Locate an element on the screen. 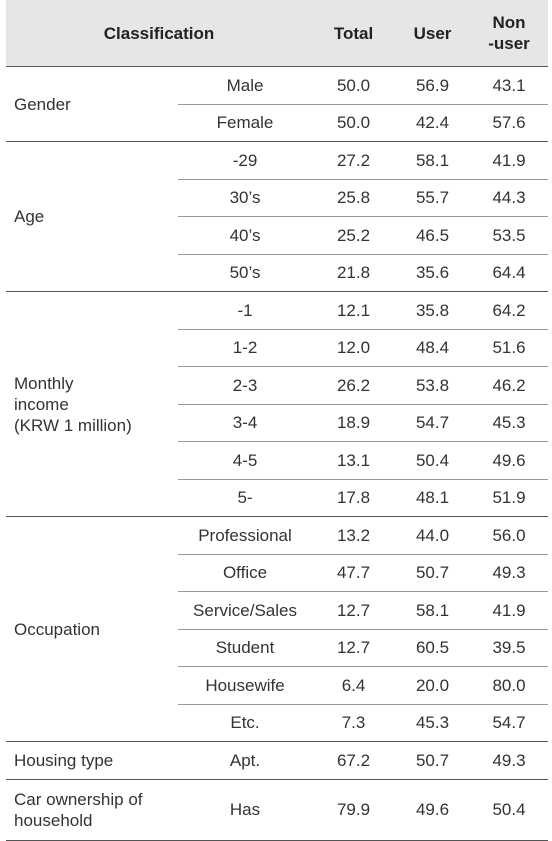 The height and width of the screenshot is (841, 552). value-cell: 6.4 is located at coordinates (354, 685).